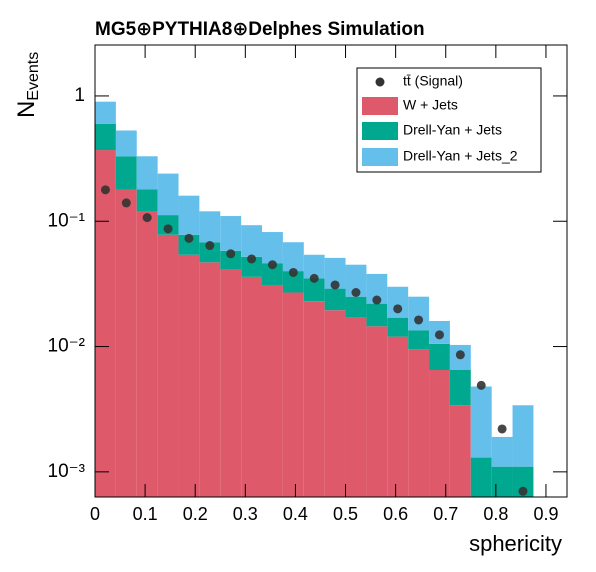  Describe the element at coordinates (380, 82) in the screenshot. I see `legend-marker` at that location.